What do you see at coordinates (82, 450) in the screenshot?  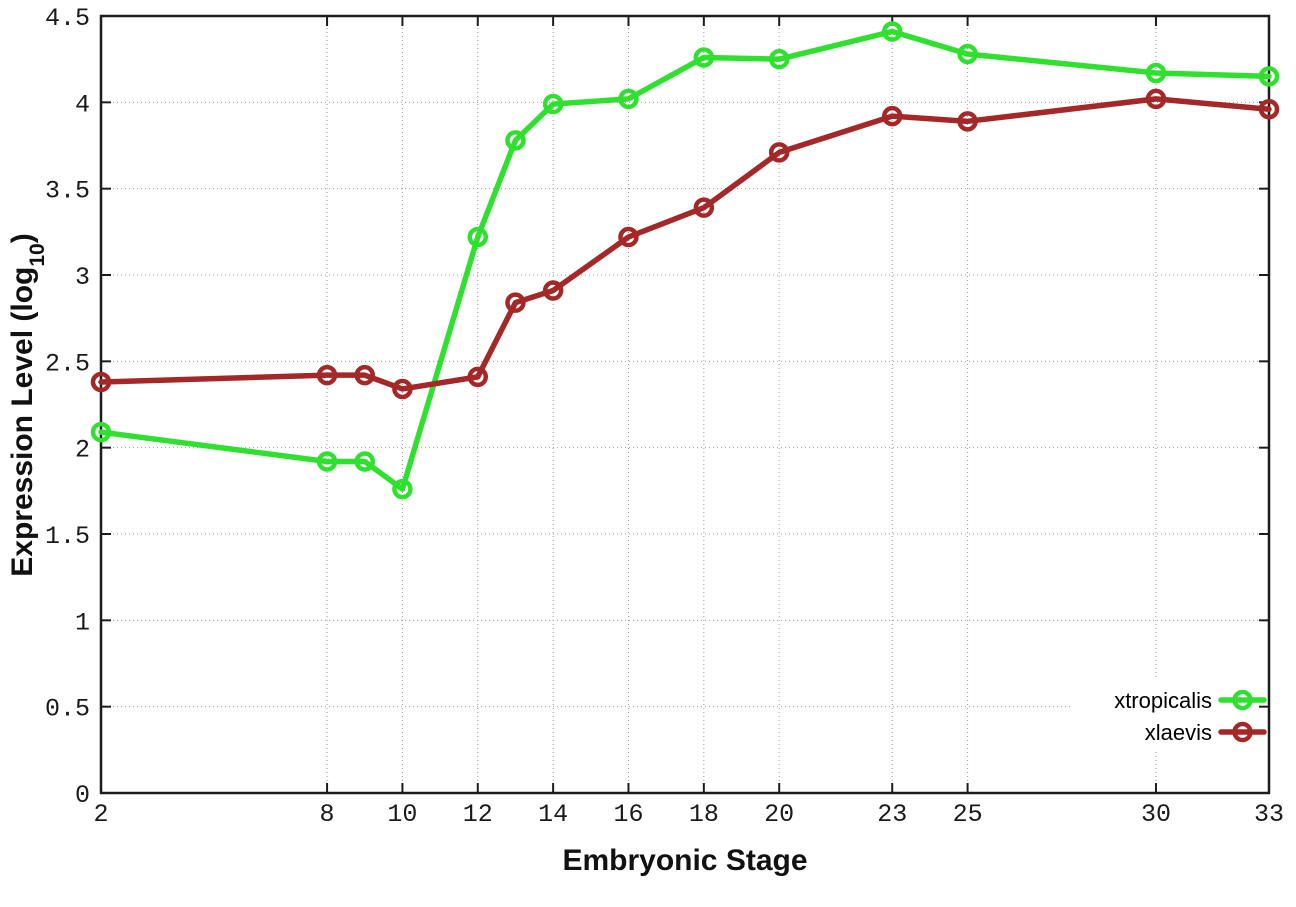 I see `y-tick-label: 2` at bounding box center [82, 450].